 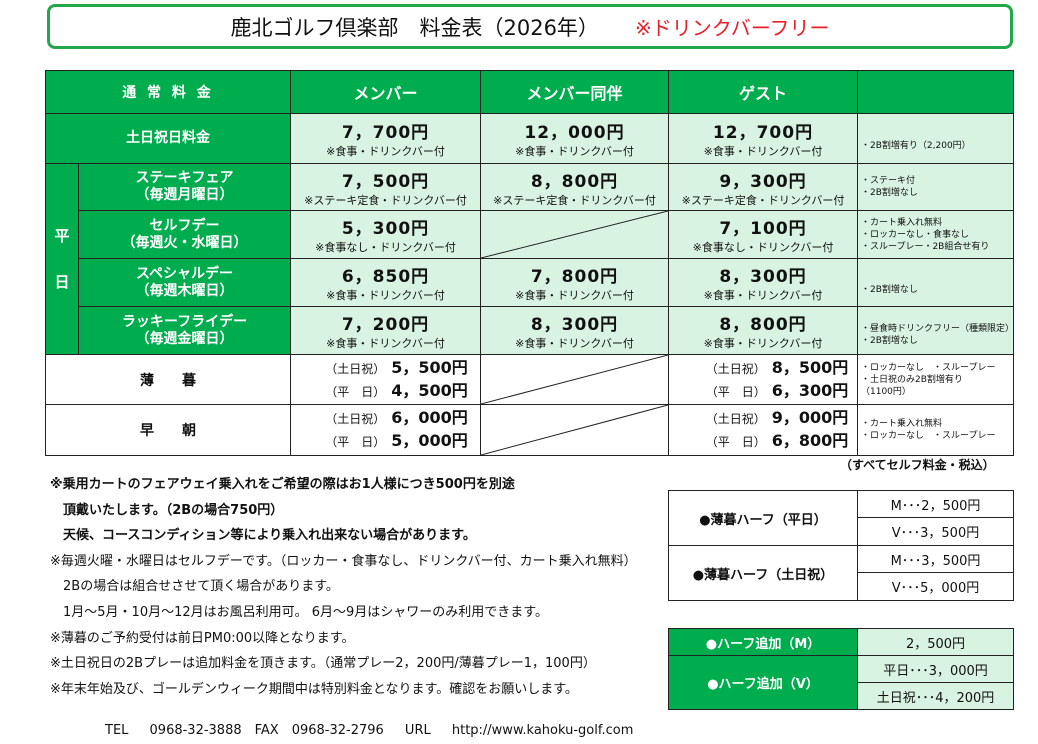 What do you see at coordinates (385, 234) in the screenshot?
I see `weekday-member: 5，300円 ※食事なし・ドリンクバー付` at bounding box center [385, 234].